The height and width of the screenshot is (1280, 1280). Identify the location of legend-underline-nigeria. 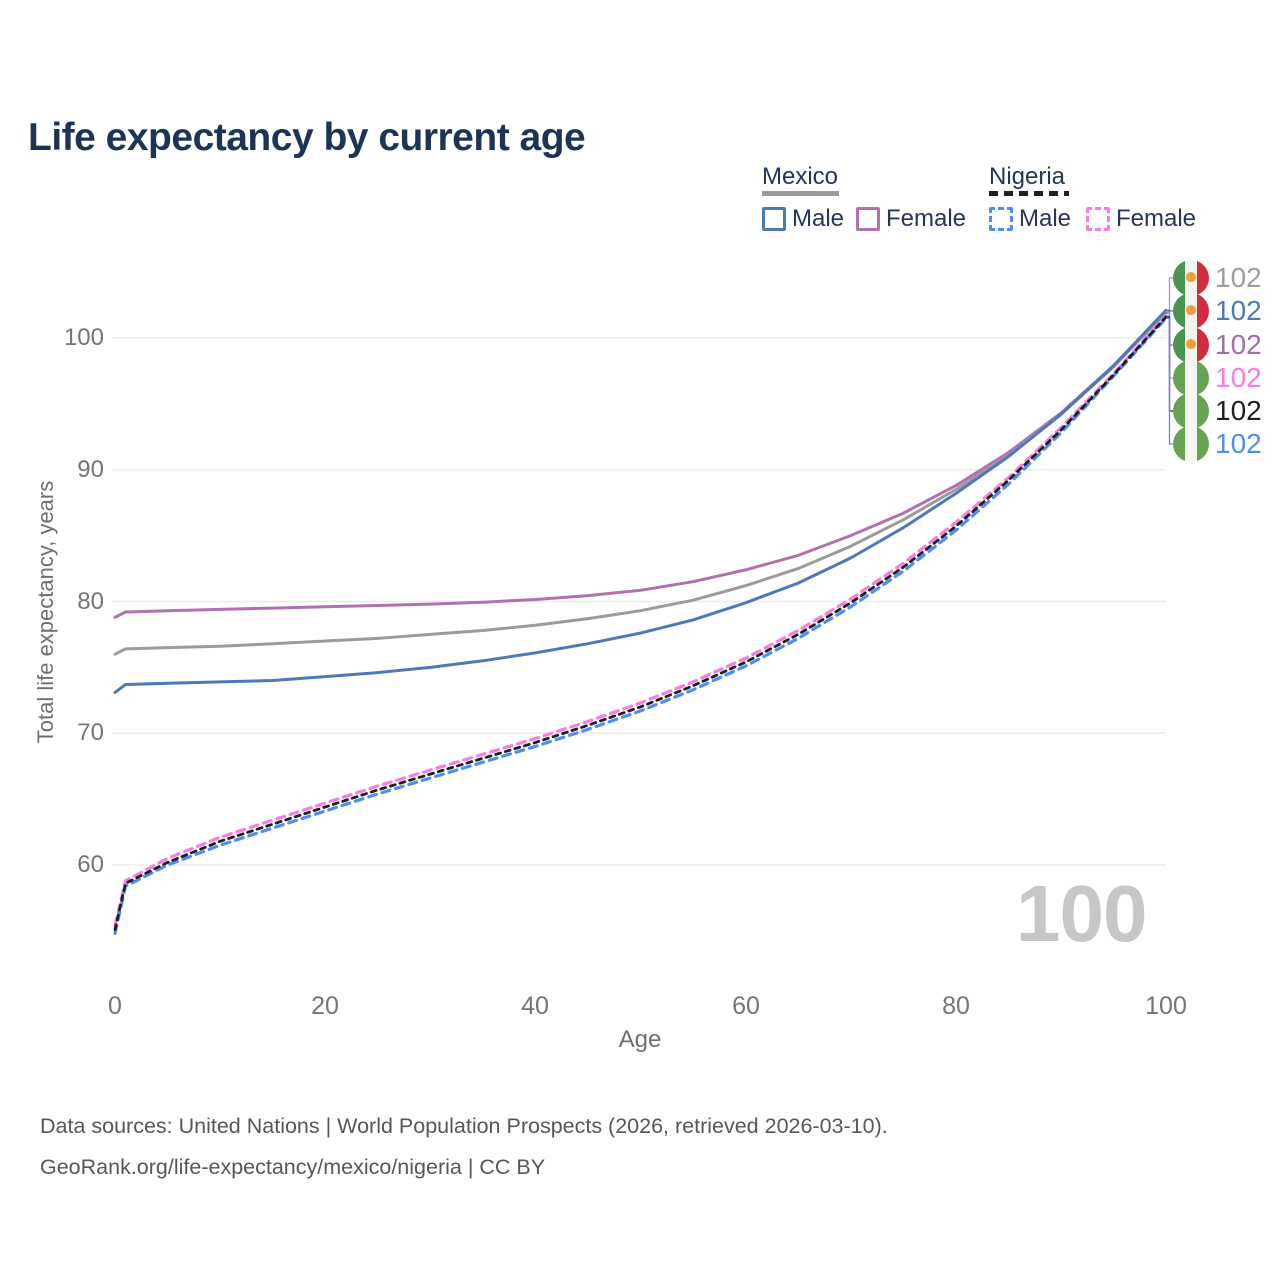
(1029, 193).